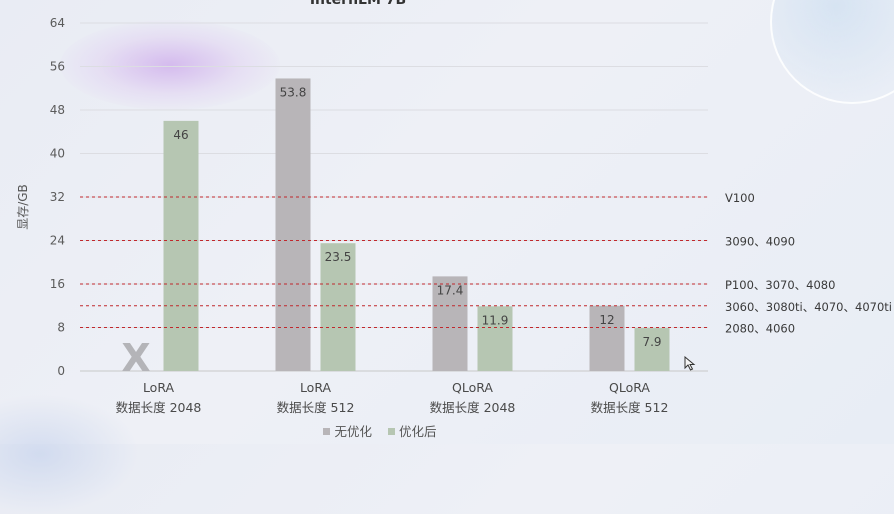 This screenshot has height=514, width=894. What do you see at coordinates (23, 207) in the screenshot?
I see `y-axis-label: 显存/GB` at bounding box center [23, 207].